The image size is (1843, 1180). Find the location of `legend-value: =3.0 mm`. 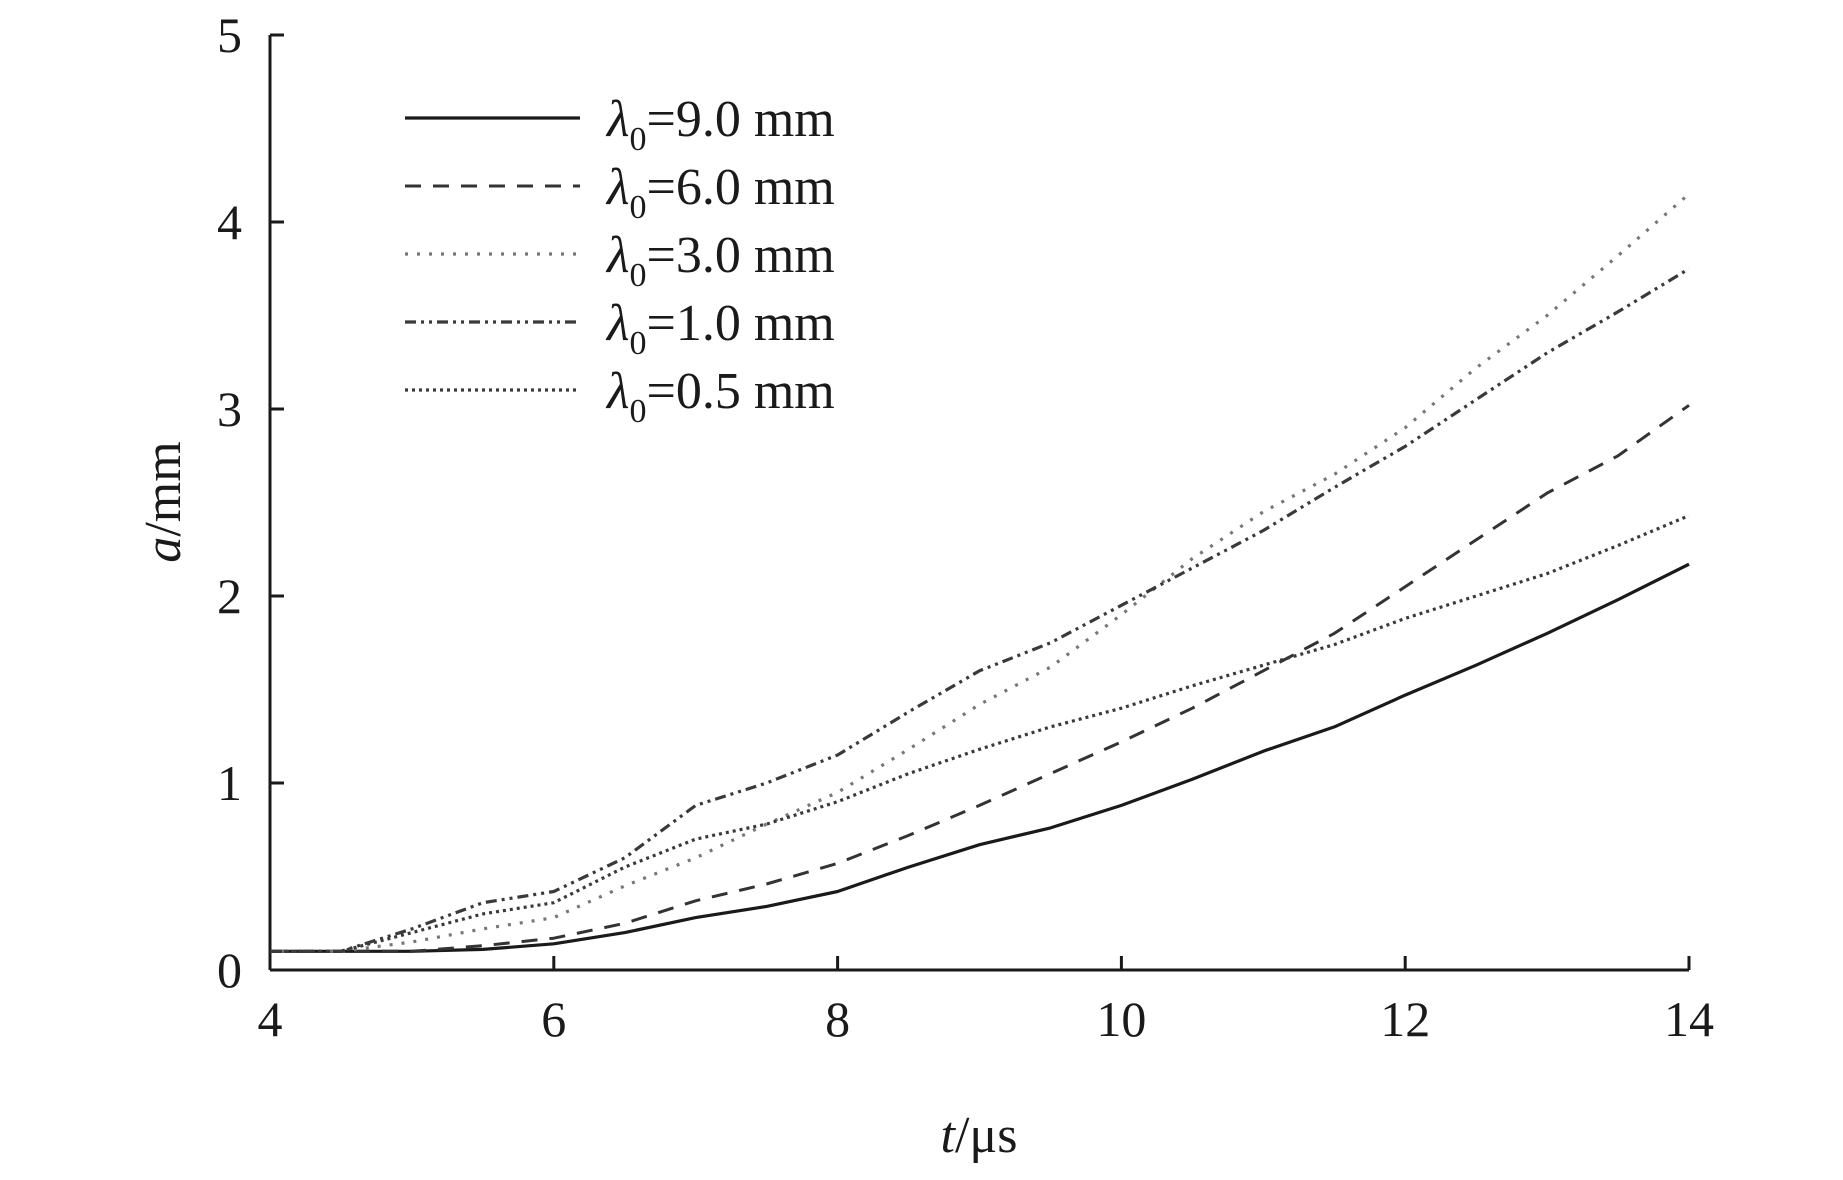

legend-value: =3.0 mm is located at coordinates (741, 255).